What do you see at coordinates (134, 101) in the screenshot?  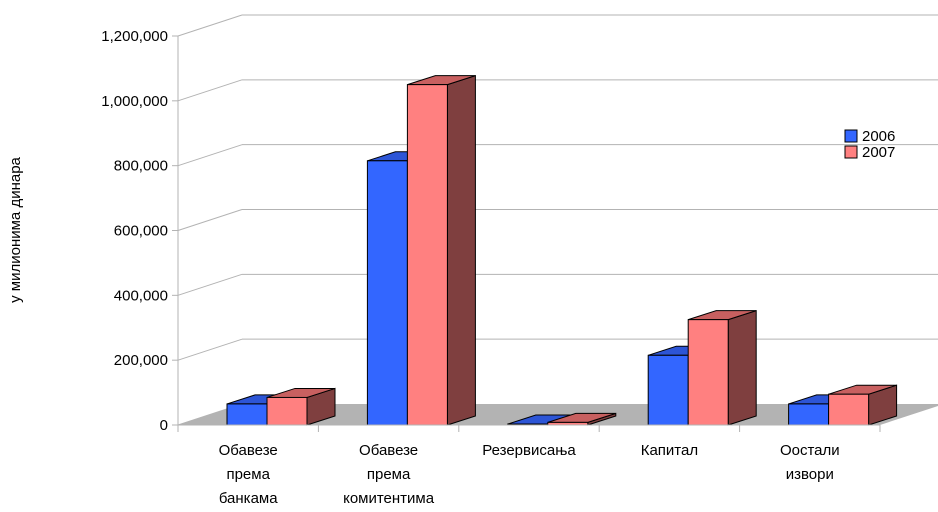 I see `y-tick-label: 1,000,000` at bounding box center [134, 101].